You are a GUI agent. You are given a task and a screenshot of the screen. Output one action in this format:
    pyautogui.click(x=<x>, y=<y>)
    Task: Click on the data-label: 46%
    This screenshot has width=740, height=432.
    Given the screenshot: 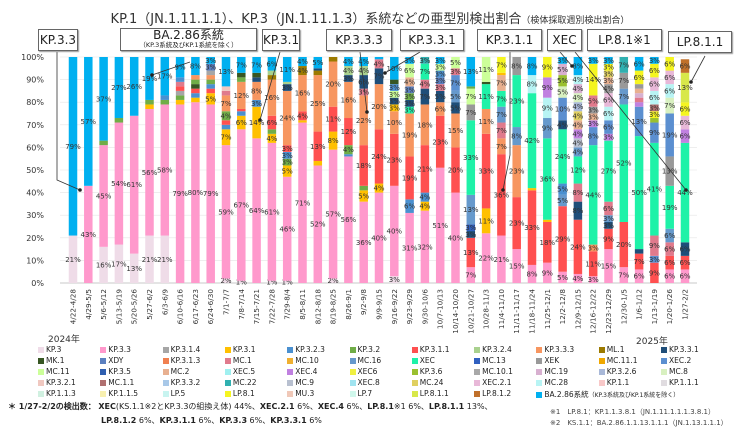 What is the action you would take?
    pyautogui.click(x=287, y=229)
    